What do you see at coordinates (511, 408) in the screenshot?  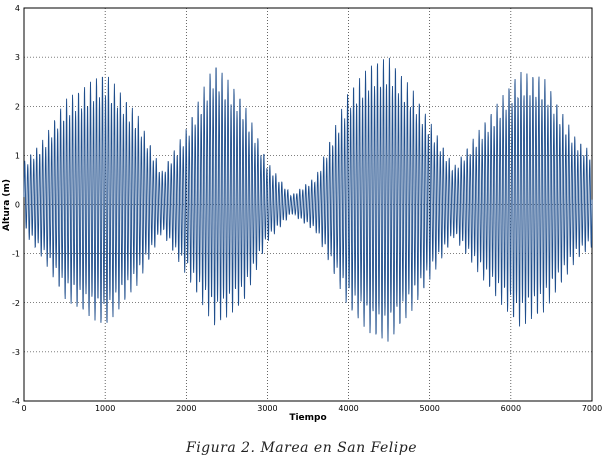 I see `x-tick-label: 6000` at bounding box center [511, 408].